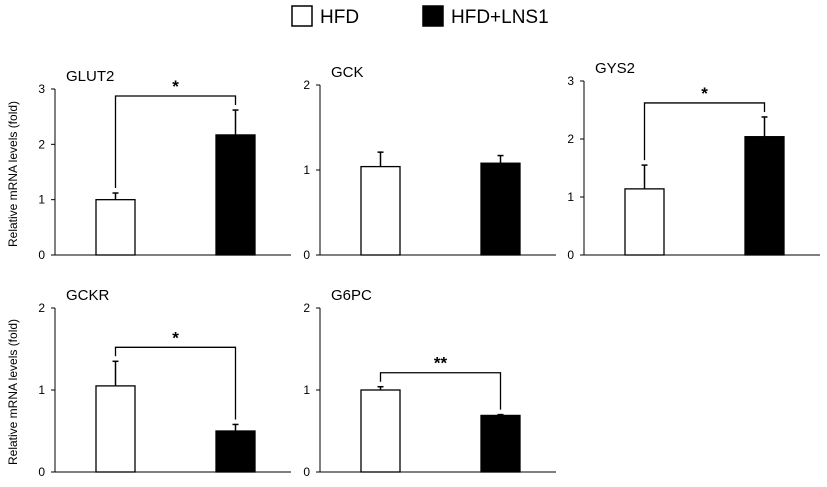 Image resolution: width=827 pixels, height=487 pixels. I want to click on panel-gckr: 0 1 2 GCKR Relative mRNA levels (fold) *, so click(148, 383).